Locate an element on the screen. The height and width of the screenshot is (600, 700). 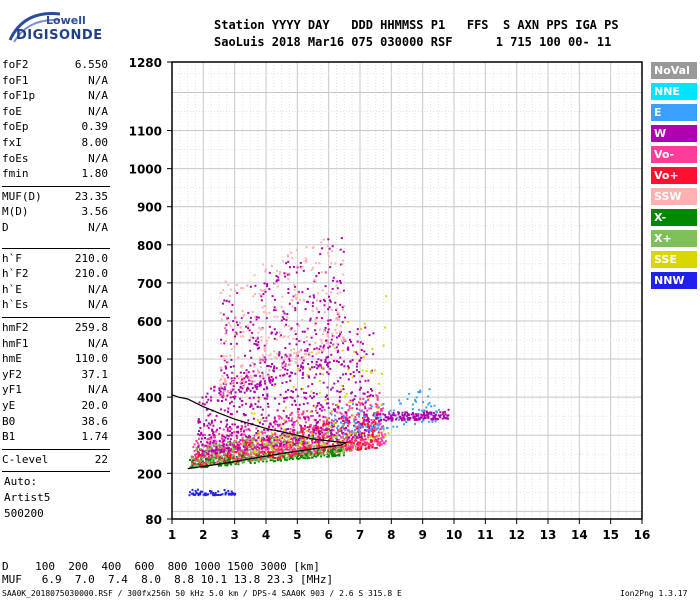
y-tick-label: 200 is located at coordinates (149, 474).